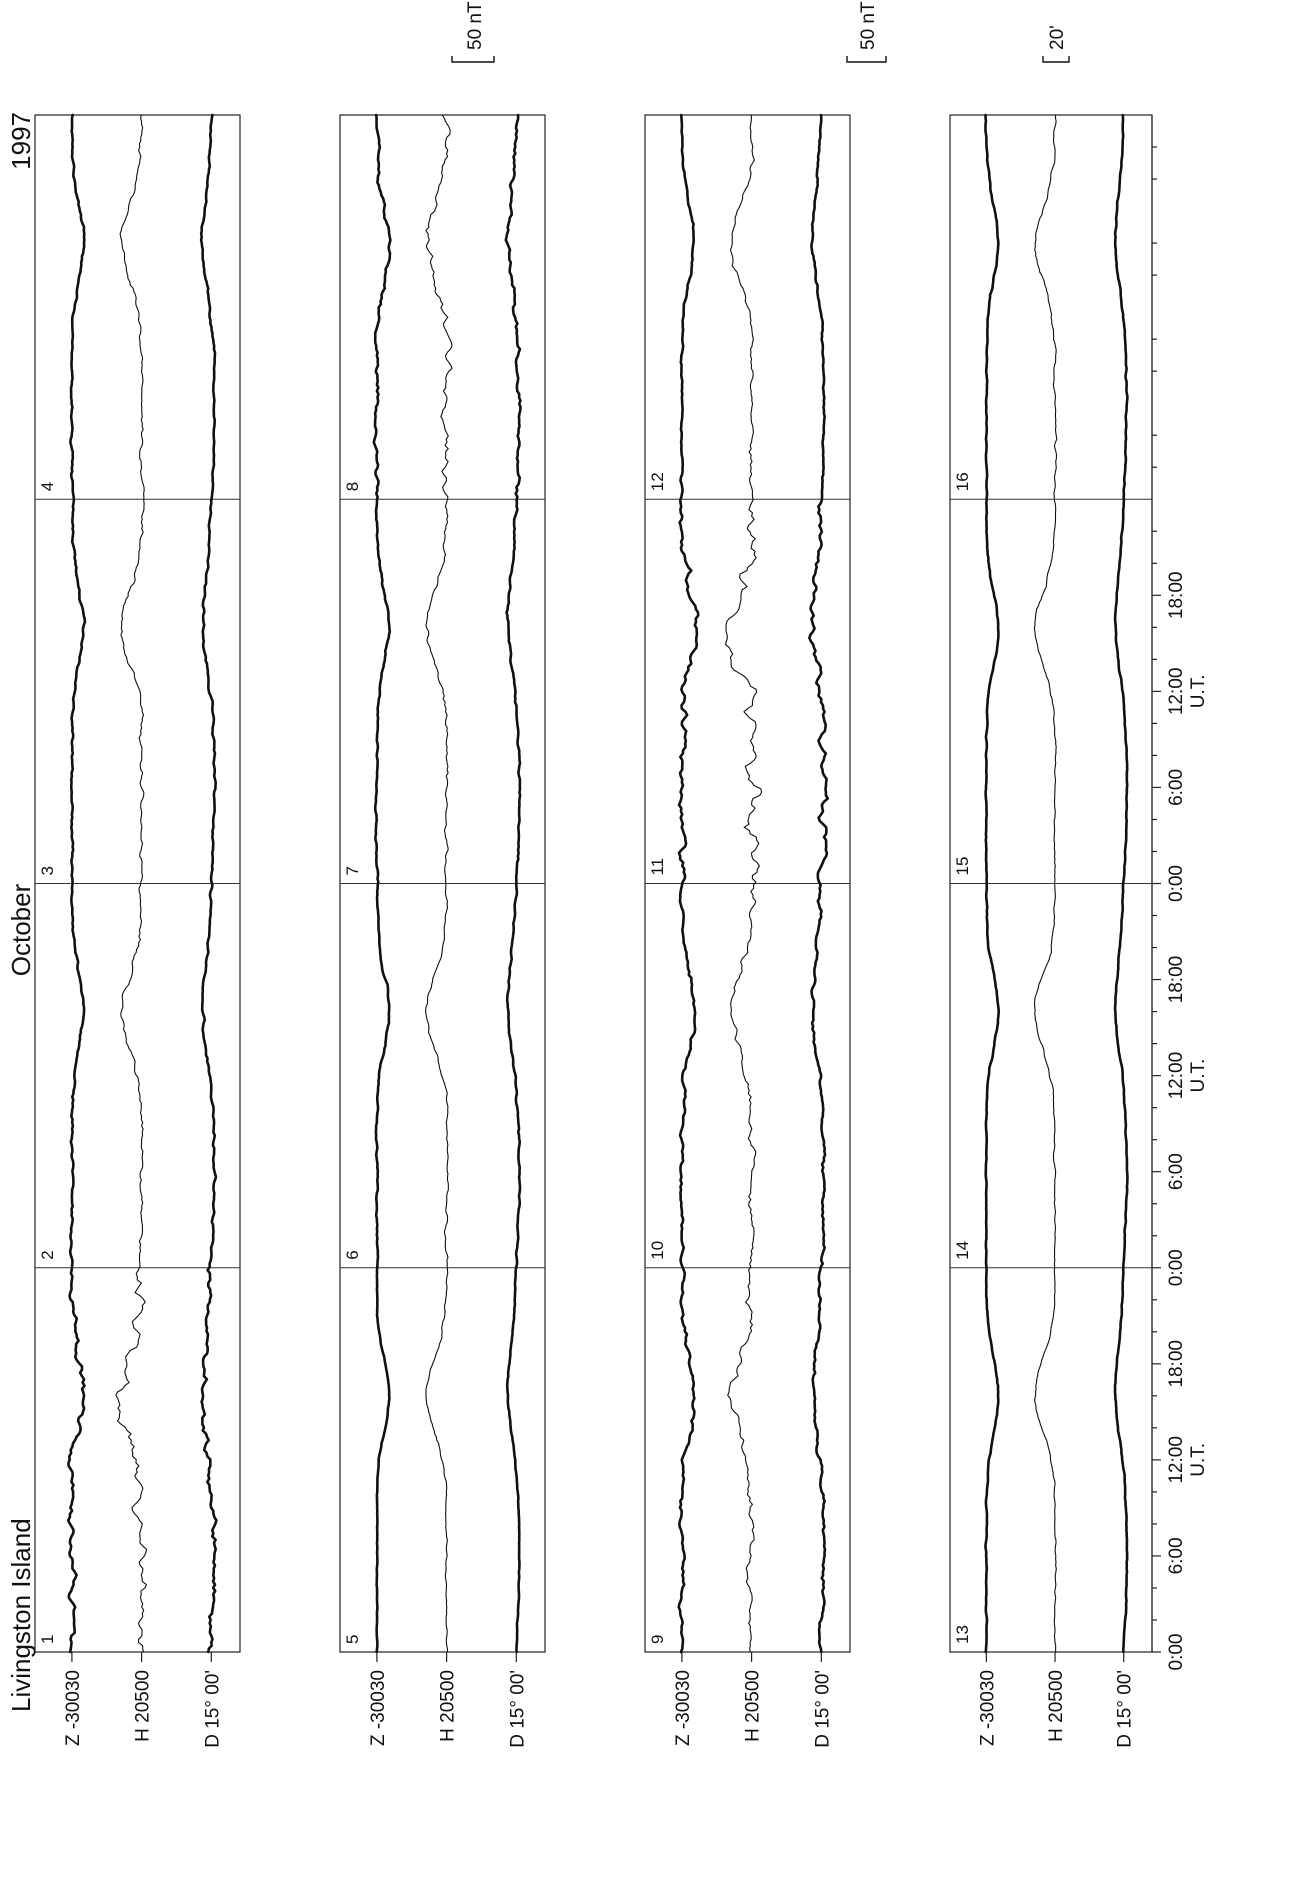  Describe the element at coordinates (657, 1639) in the screenshot. I see `day-number: 9` at that location.